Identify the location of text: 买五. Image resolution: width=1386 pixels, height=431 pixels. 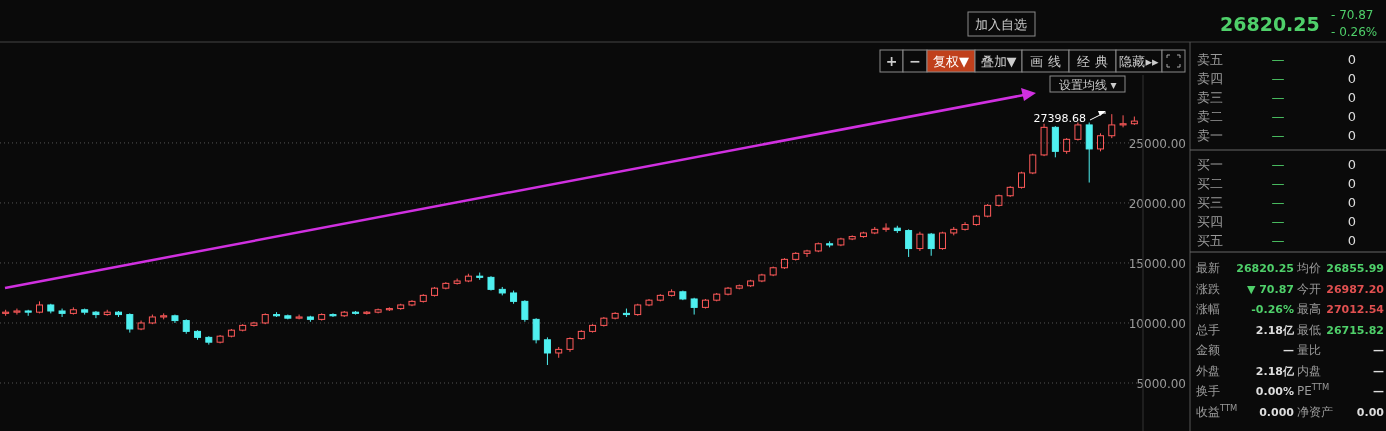
(1210, 240).